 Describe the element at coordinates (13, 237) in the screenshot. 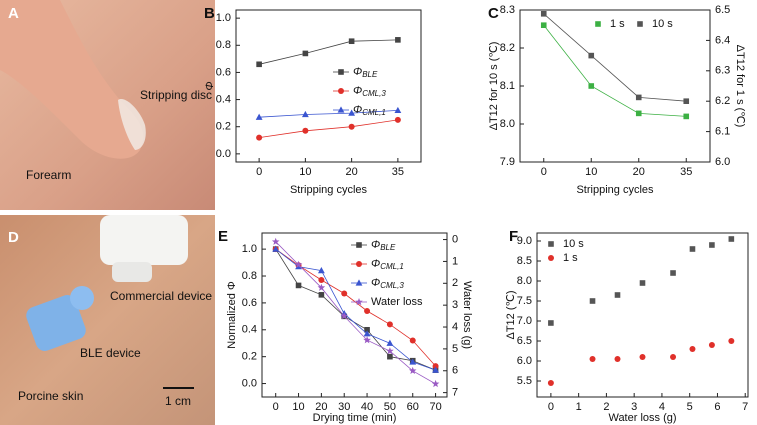

I see `panel-letter: D` at that location.